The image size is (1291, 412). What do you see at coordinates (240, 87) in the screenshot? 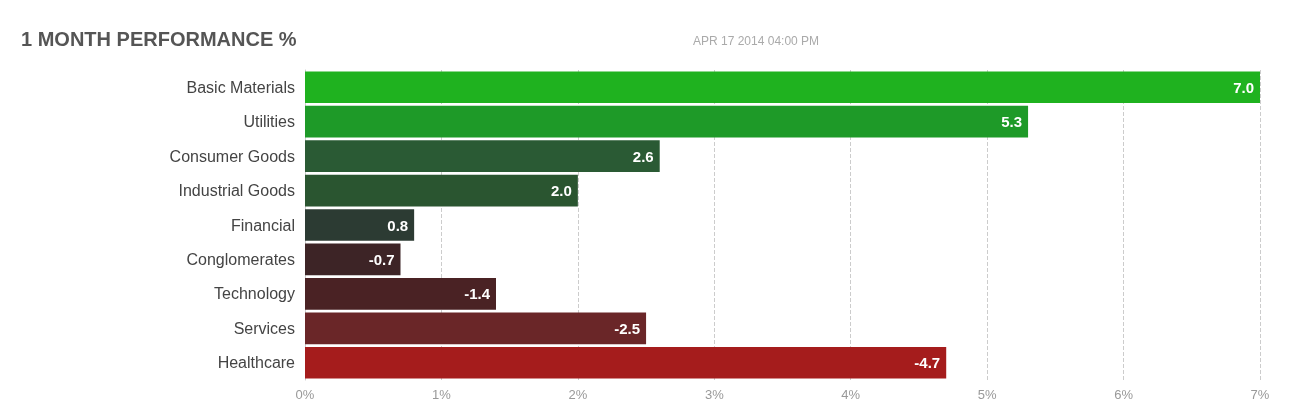
I see `y-tick-label: Basic Materials` at bounding box center [240, 87].